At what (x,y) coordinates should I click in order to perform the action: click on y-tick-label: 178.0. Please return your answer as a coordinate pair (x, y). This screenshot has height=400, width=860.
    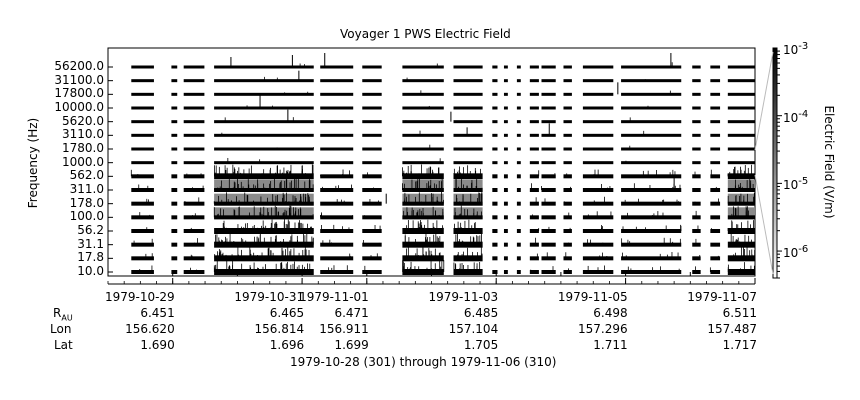
    Looking at the image, I should click on (86, 202).